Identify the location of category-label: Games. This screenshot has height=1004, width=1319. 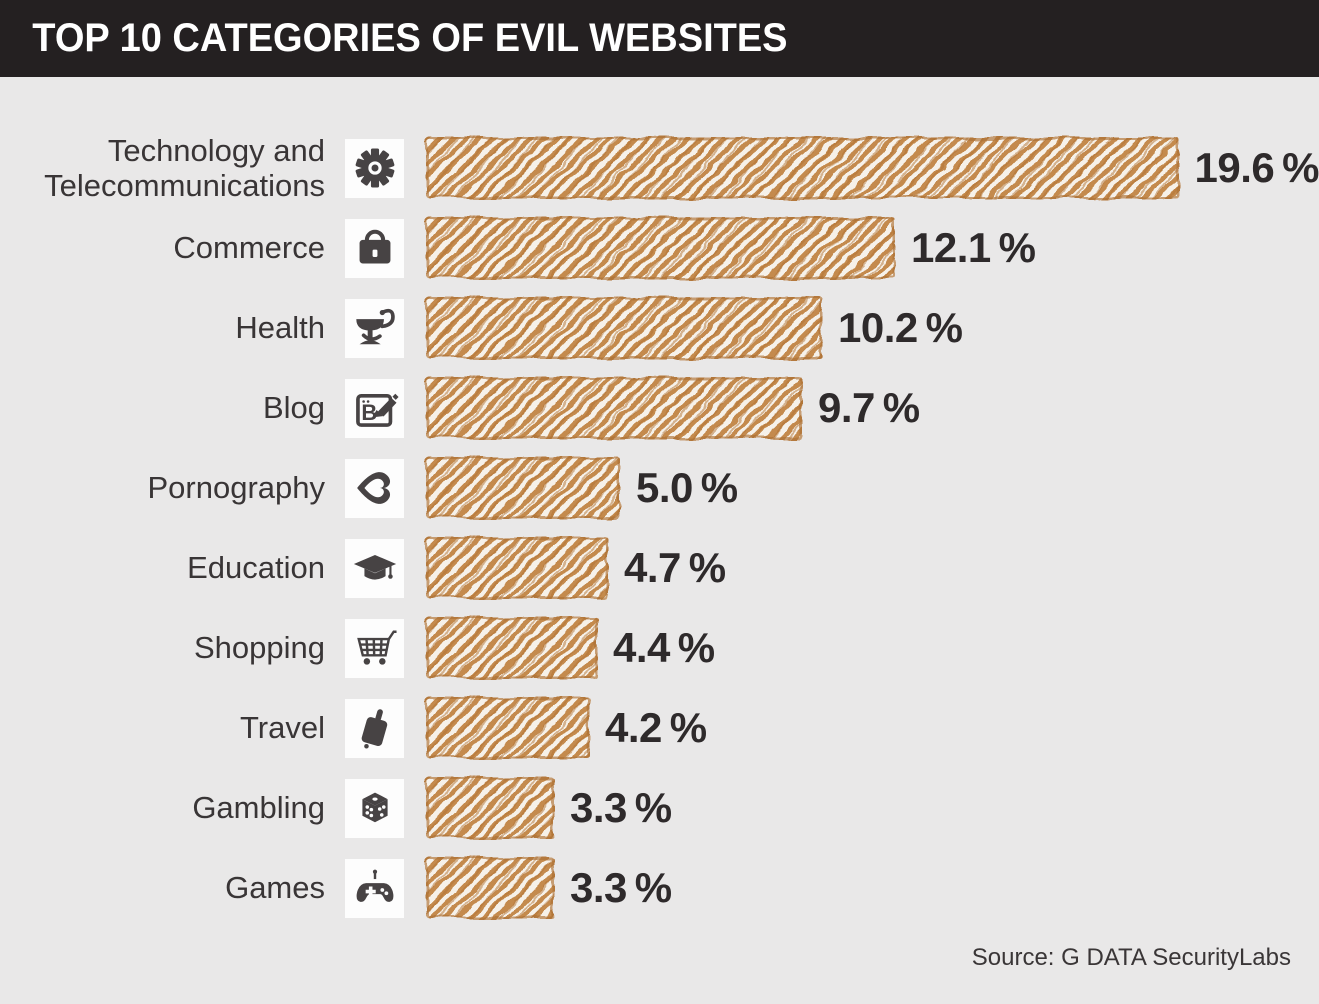
(275, 888).